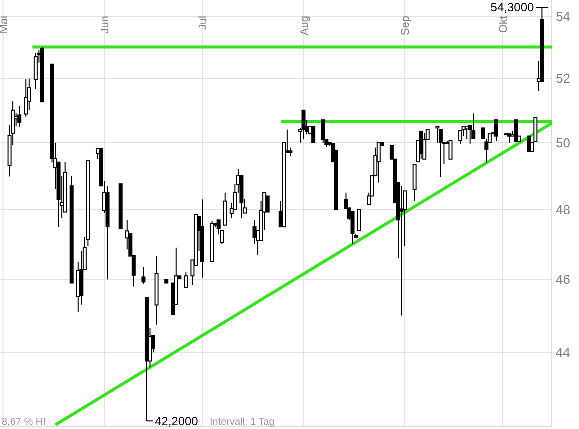 This screenshot has height=429, width=579. I want to click on annotation: 42,2000, so click(176, 421).